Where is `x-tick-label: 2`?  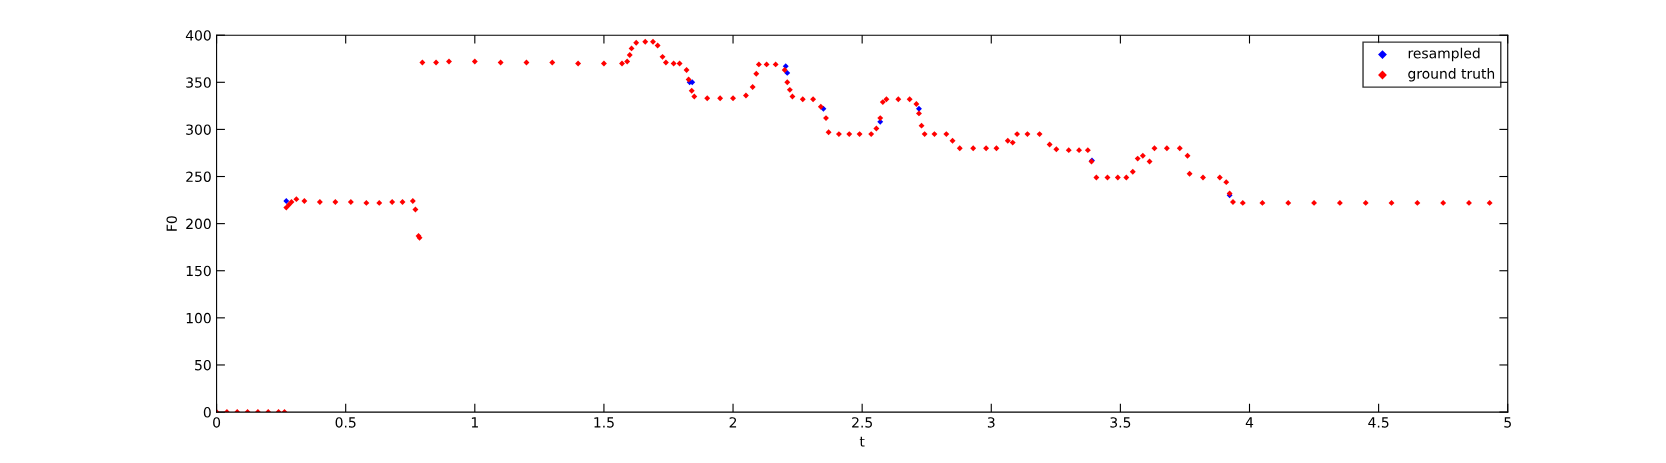
x-tick-label: 2 is located at coordinates (733, 422).